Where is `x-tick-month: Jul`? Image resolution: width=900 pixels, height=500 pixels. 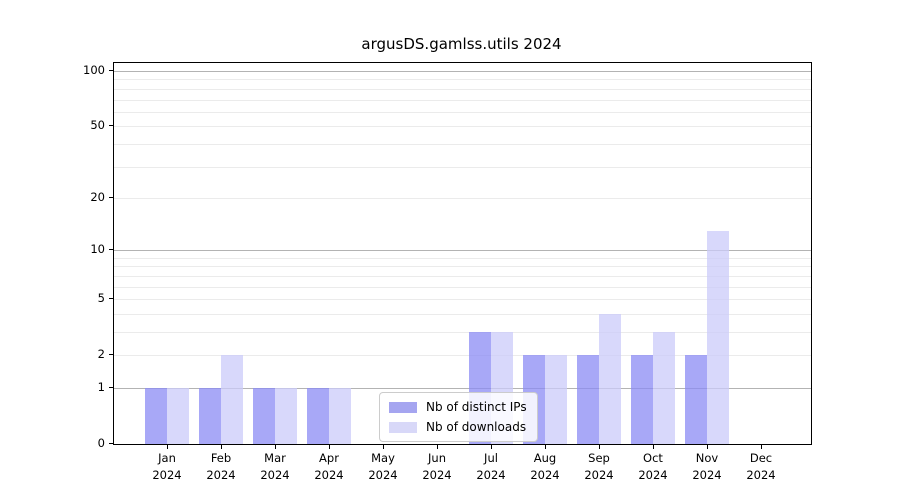
x-tick-month: Jul is located at coordinates (491, 458).